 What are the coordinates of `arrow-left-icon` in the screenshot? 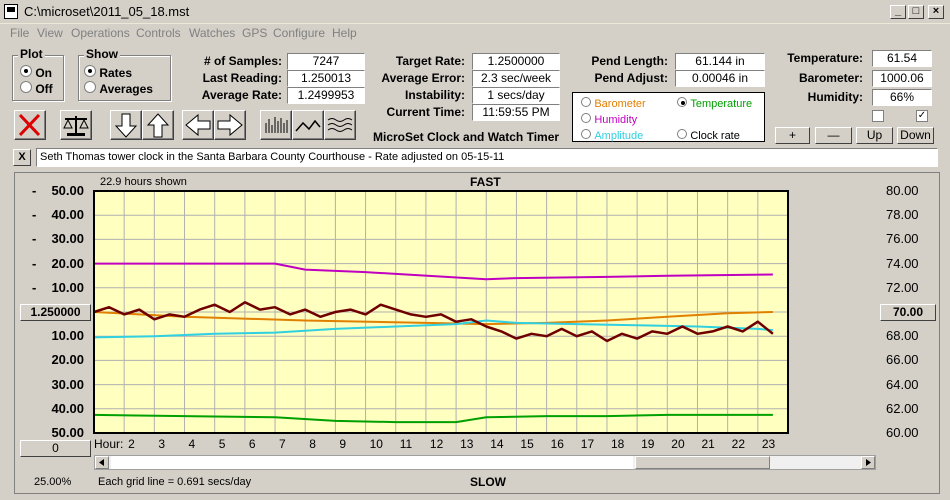 It's located at (198, 125).